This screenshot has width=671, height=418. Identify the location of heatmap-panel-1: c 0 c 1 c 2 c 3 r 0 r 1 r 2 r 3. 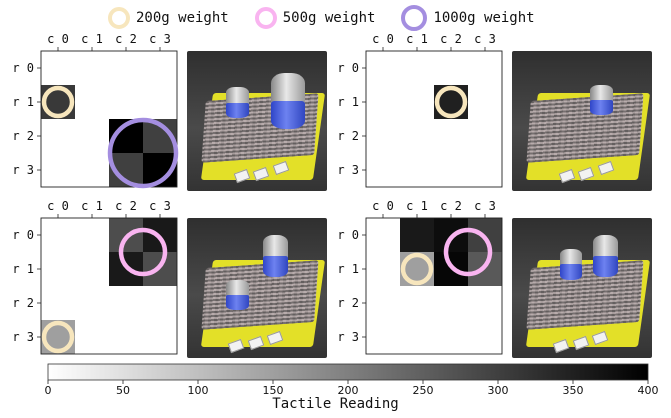
(95, 110).